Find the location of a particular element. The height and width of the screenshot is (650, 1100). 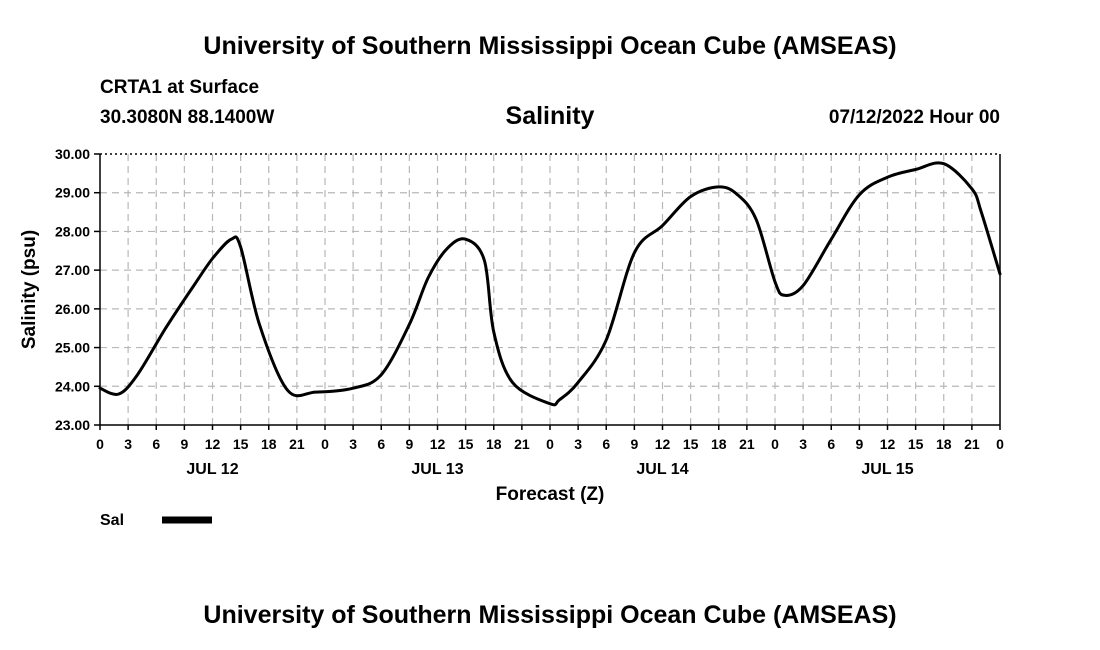

y-tick-label: 25.00 is located at coordinates (72, 348).